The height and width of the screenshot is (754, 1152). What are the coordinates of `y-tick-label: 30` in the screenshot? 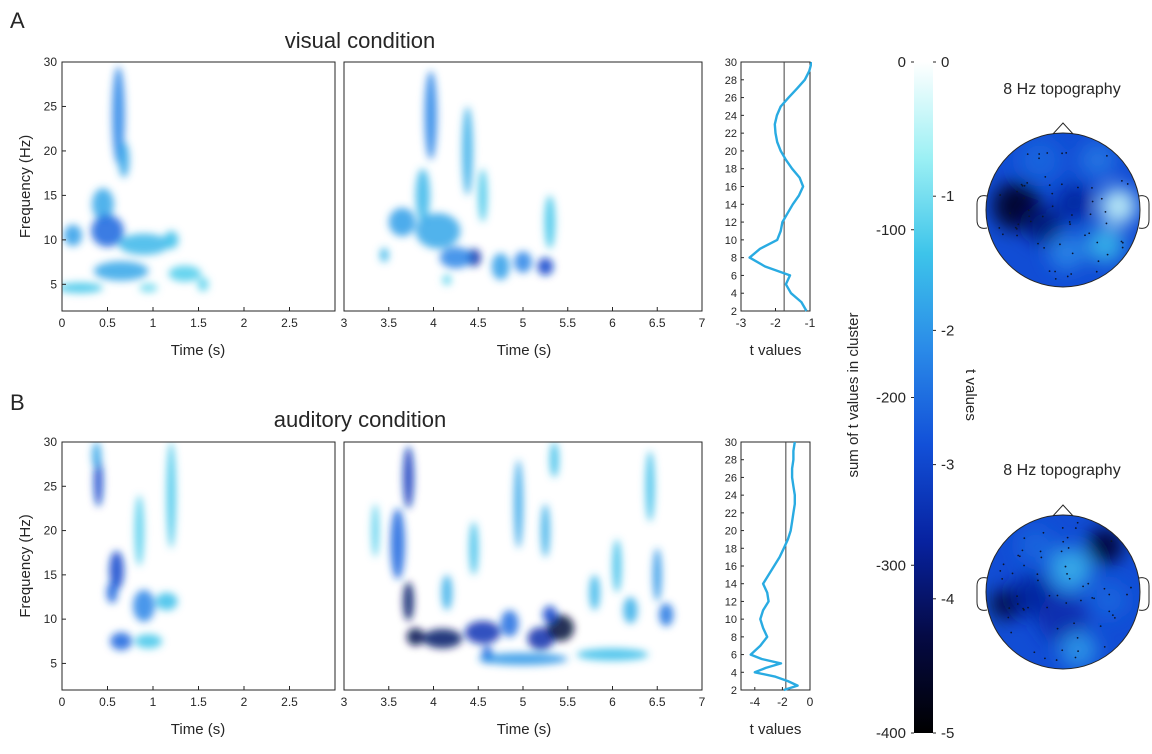 It's located at (51, 62).